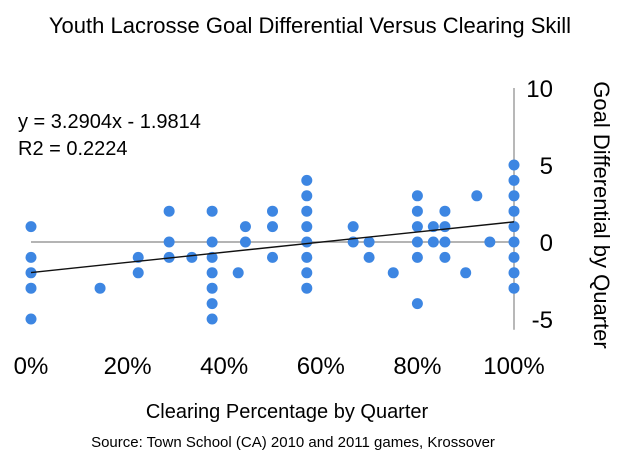  Describe the element at coordinates (539, 205) in the screenshot. I see `y-tick-labels: 10 5 0 -5` at that location.